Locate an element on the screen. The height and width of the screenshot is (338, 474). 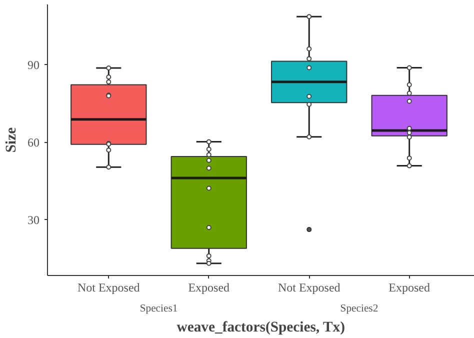
y-axis-title: Size is located at coordinates (12, 139).